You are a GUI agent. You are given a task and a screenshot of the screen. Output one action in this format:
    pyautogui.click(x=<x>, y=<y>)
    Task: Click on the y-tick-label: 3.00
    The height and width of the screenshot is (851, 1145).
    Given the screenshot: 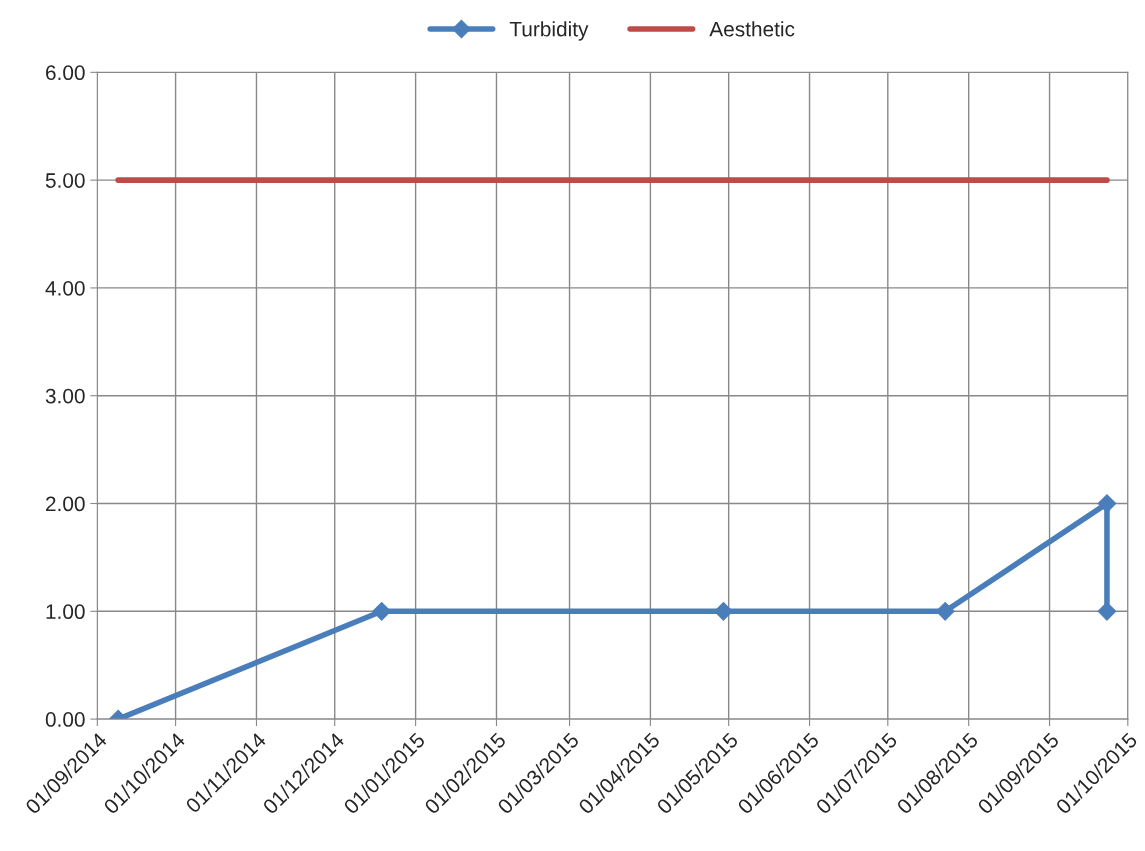 What is the action you would take?
    pyautogui.click(x=65, y=396)
    